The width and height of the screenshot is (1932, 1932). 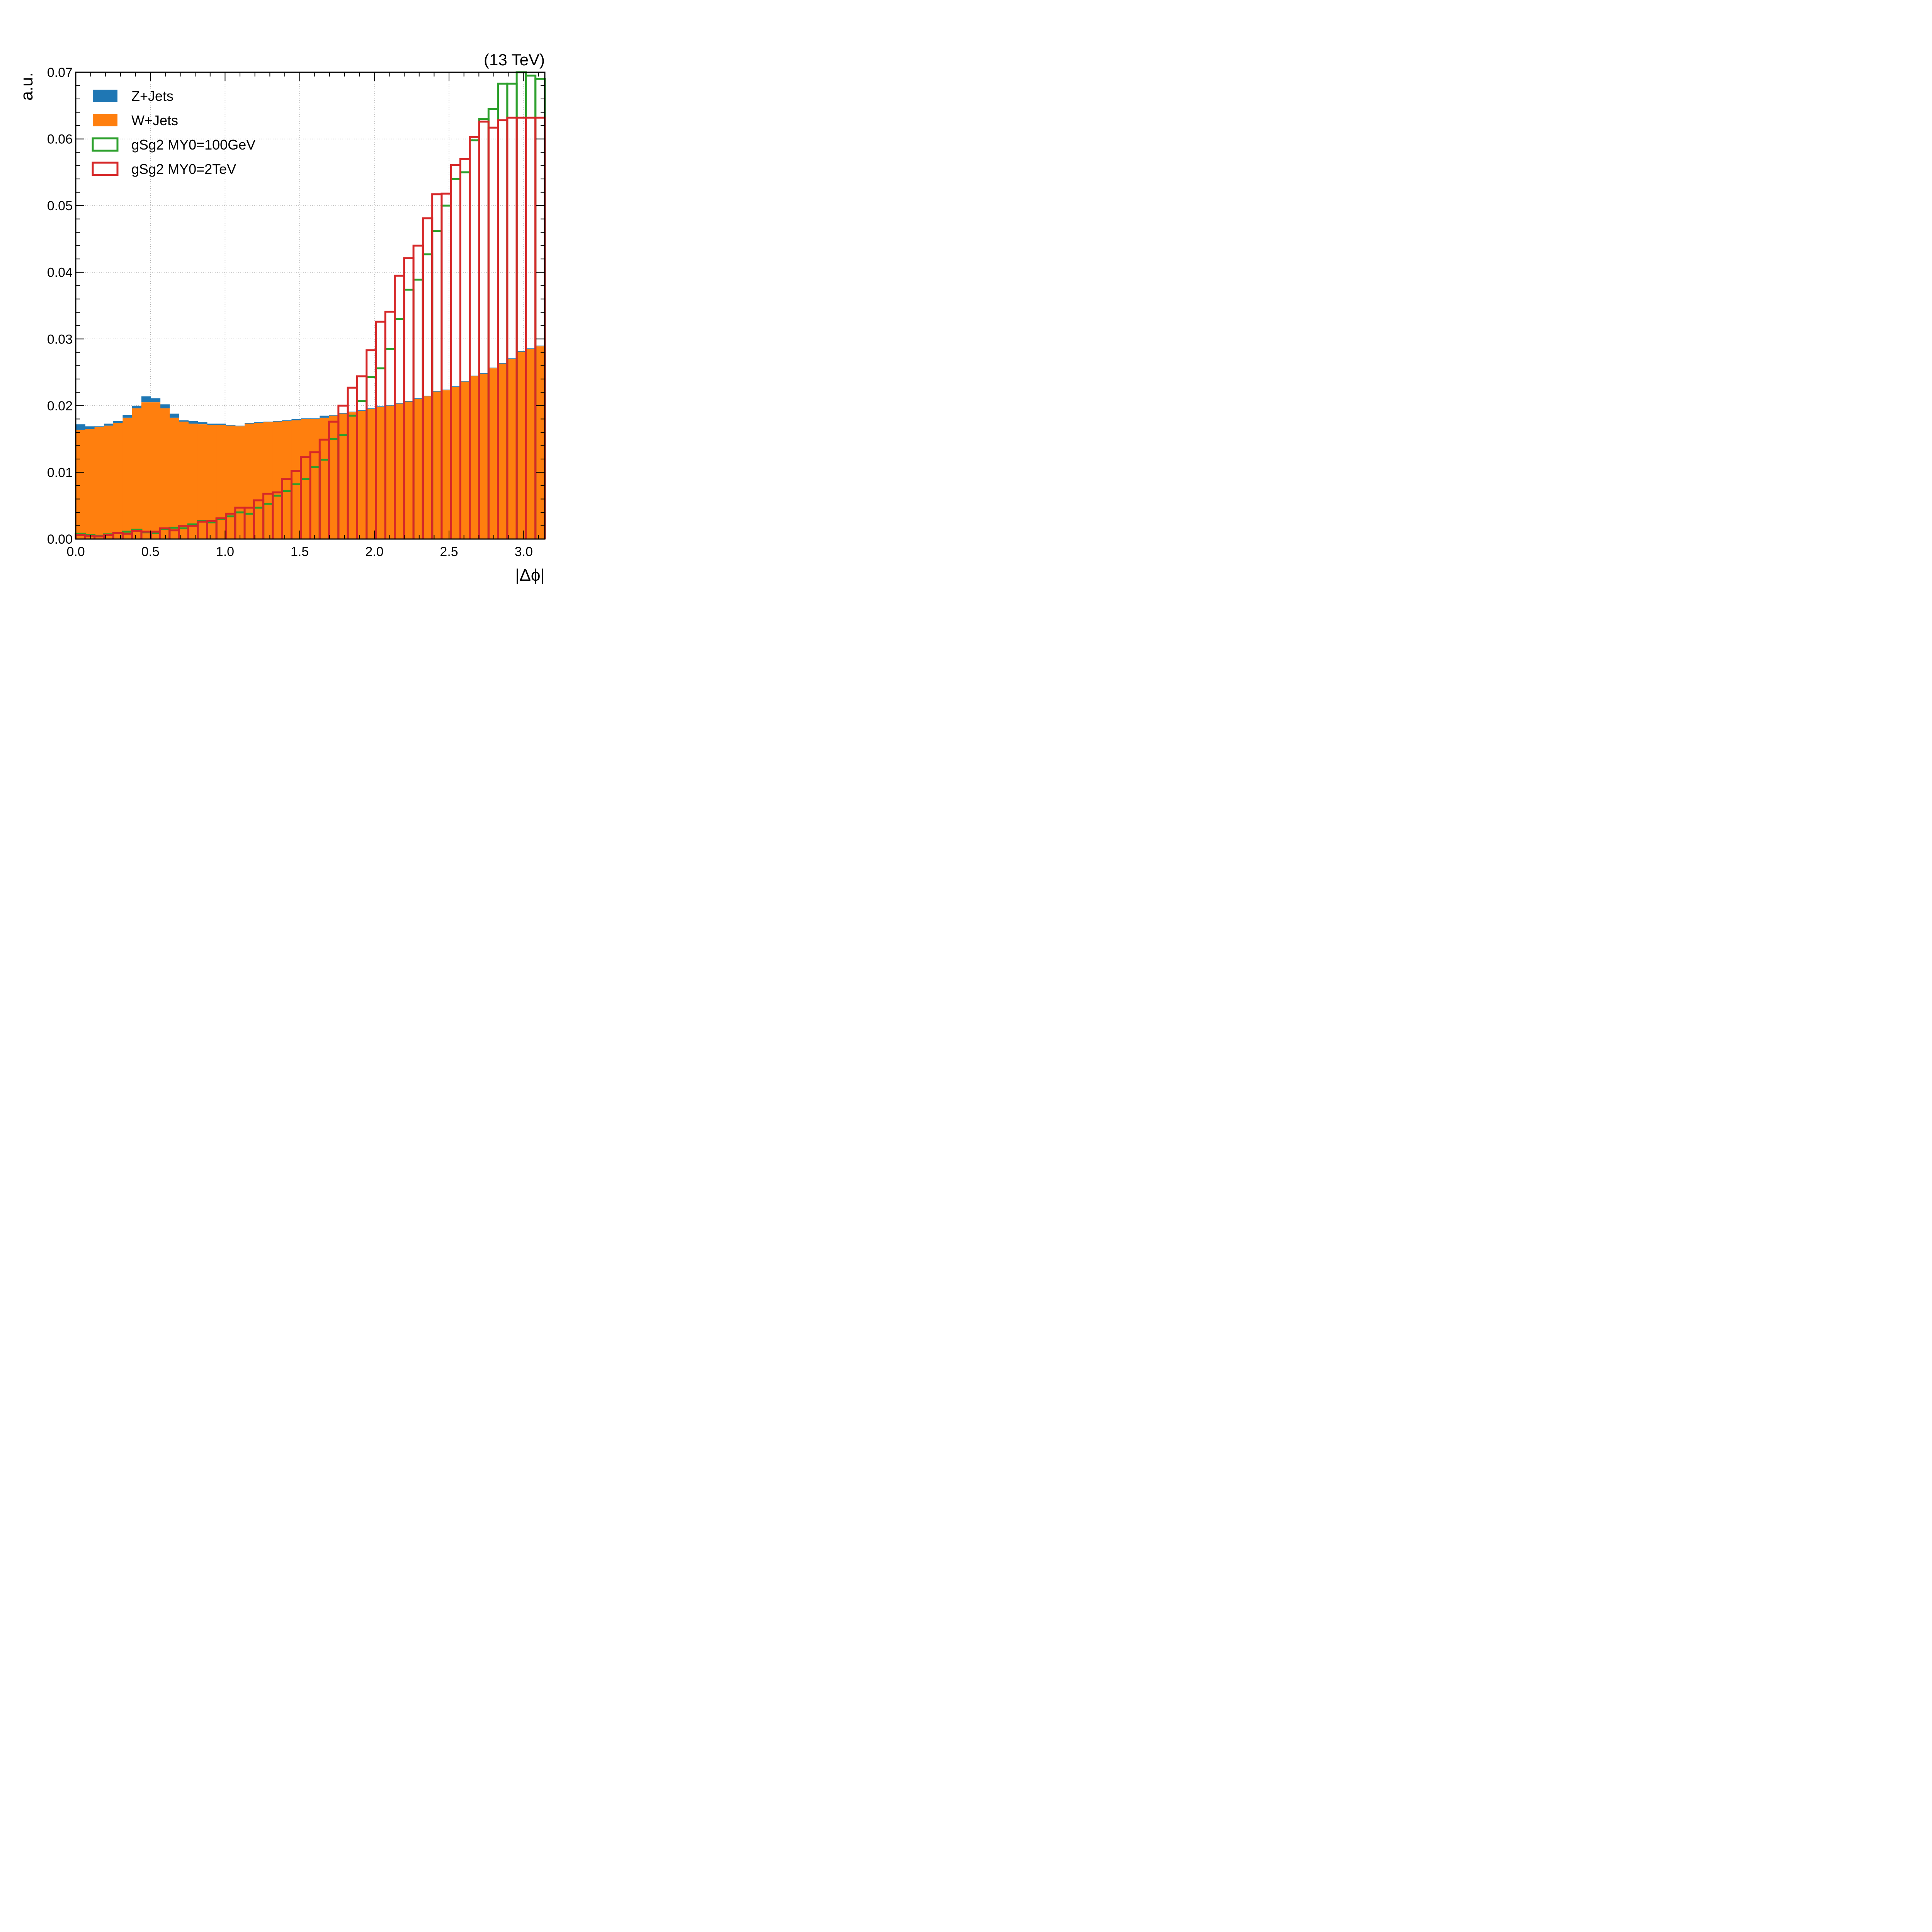 I want to click on y-tick-label: 0.01, so click(x=60, y=473).